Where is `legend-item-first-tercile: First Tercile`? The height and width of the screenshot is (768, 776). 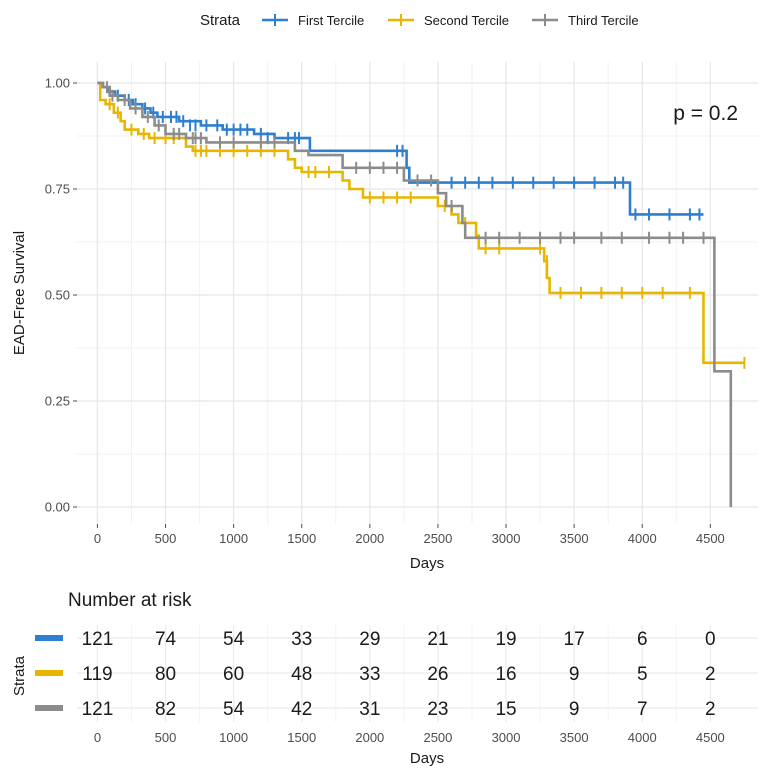
legend-item-first-tercile: First Tercile is located at coordinates (313, 20).